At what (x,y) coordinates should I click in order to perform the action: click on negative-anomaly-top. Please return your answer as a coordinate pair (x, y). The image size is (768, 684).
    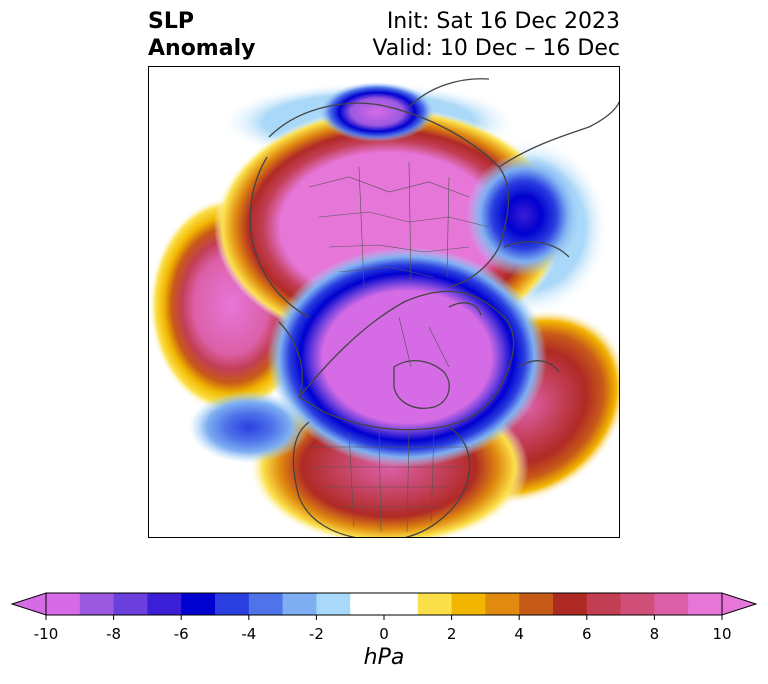
    Looking at the image, I should click on (377, 112).